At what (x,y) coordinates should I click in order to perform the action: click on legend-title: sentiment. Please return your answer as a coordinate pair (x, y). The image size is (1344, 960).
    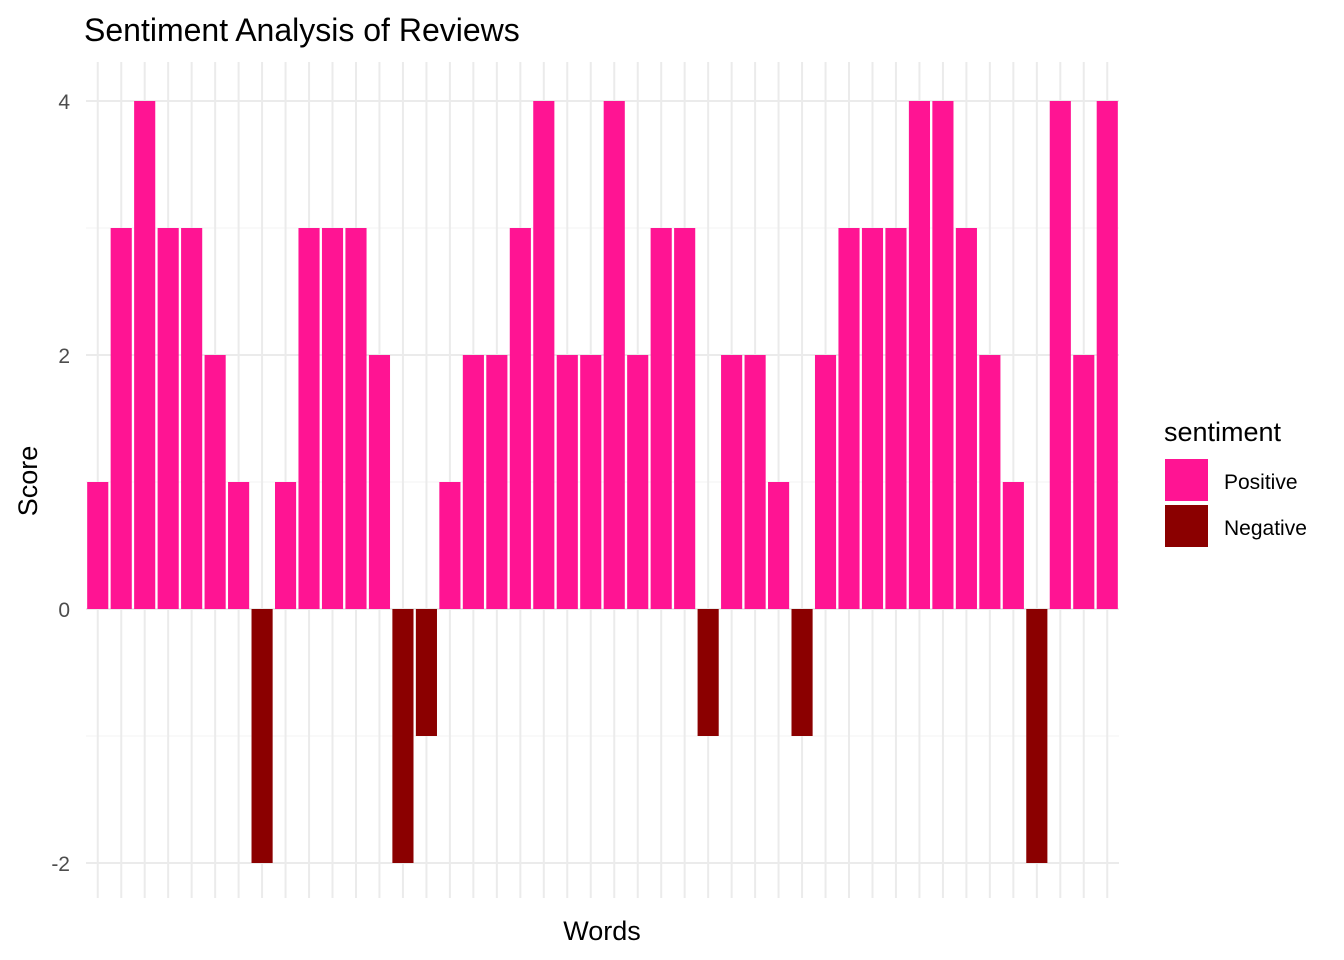
    Looking at the image, I should click on (1223, 432).